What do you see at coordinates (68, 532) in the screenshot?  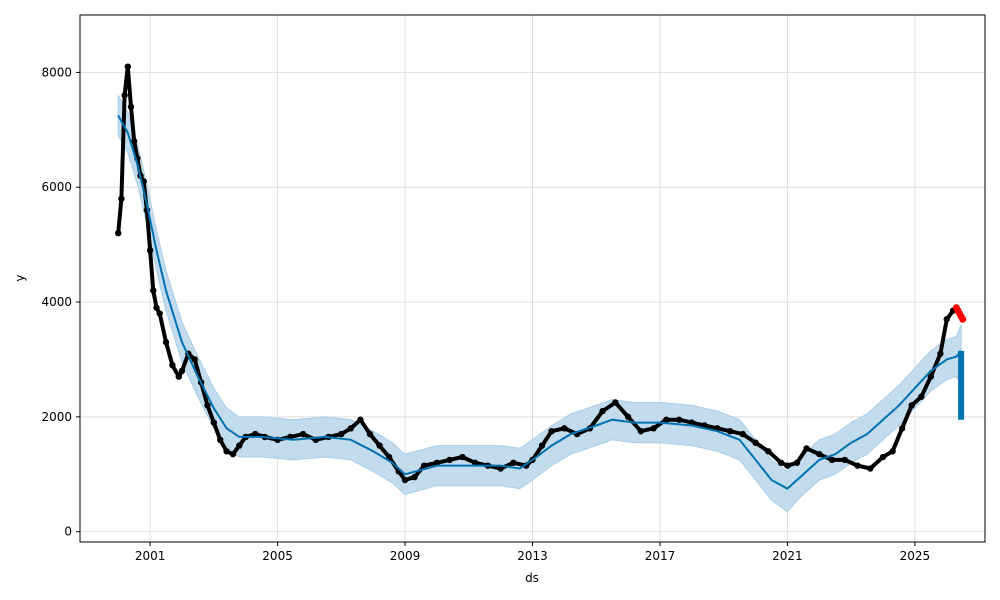 I see `y-tick-label: 0` at bounding box center [68, 532].